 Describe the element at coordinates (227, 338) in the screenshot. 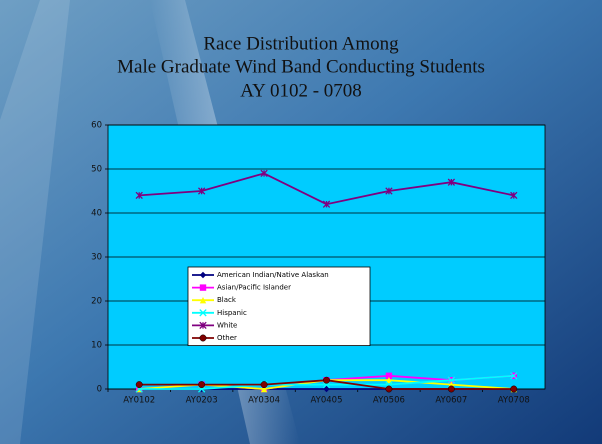

I see `legend-label: Other` at that location.